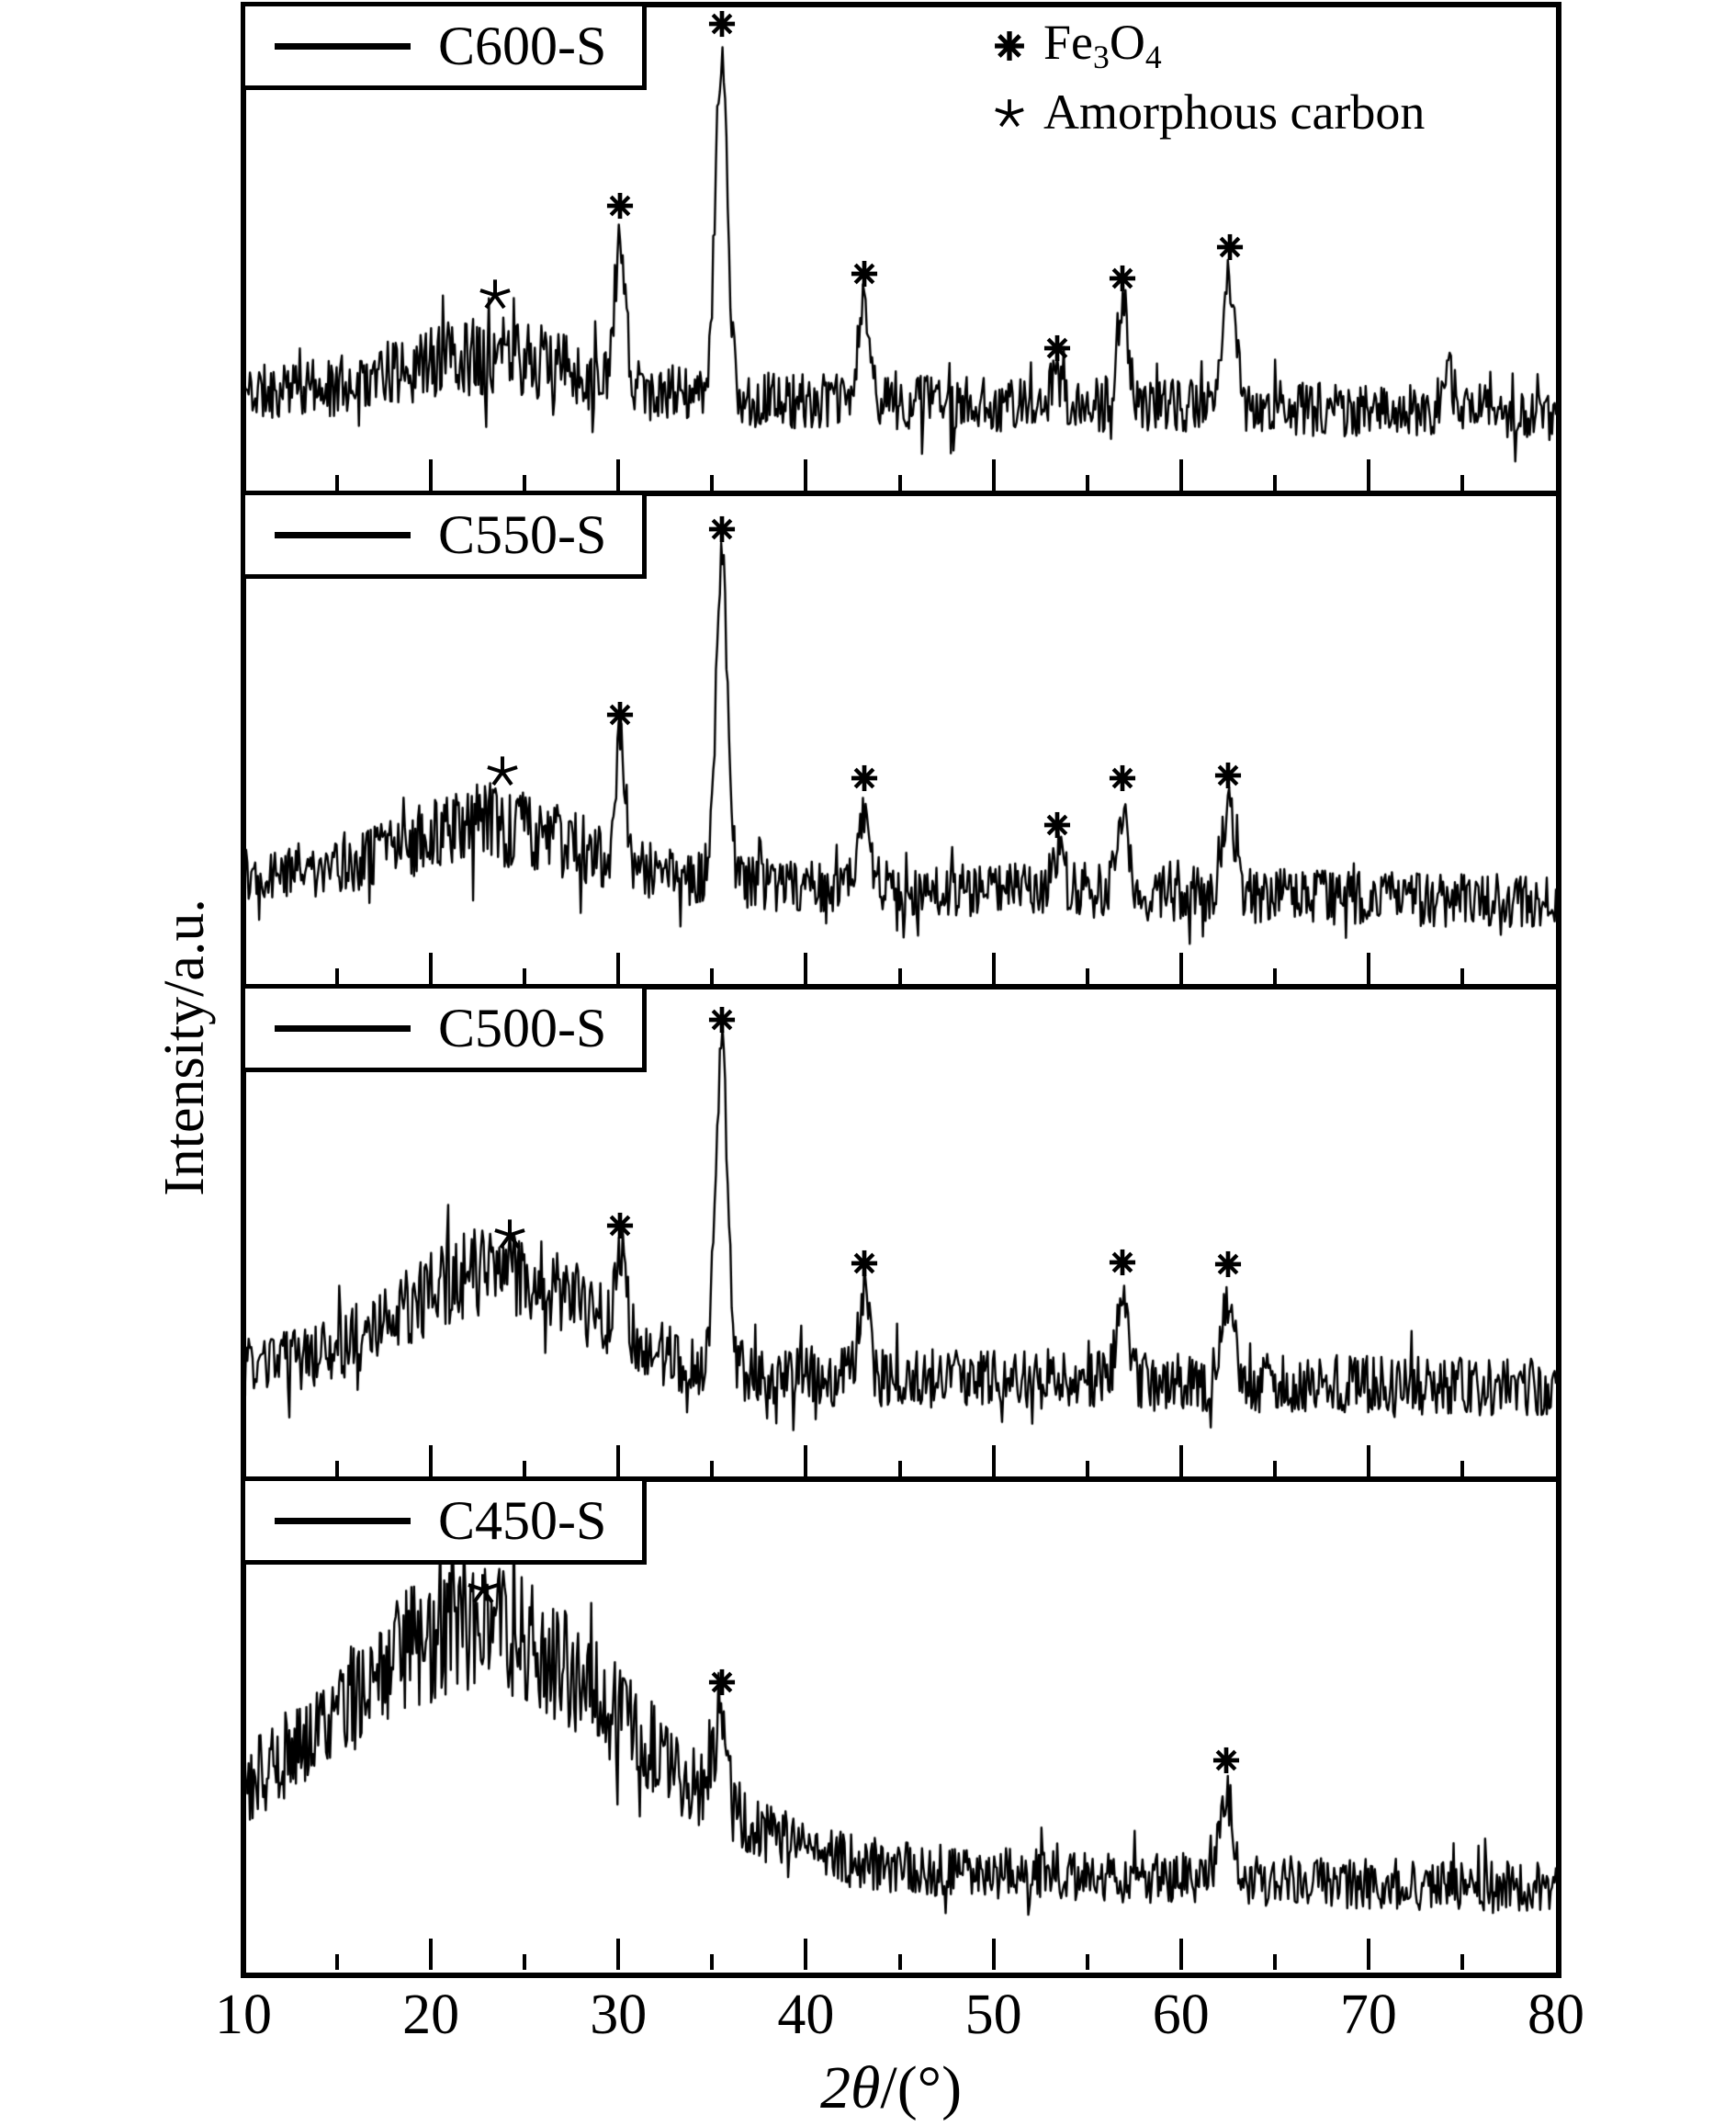 This screenshot has height=2126, width=1736. Describe the element at coordinates (444, 46) in the screenshot. I see `legend-box-c600s: C600-S` at that location.